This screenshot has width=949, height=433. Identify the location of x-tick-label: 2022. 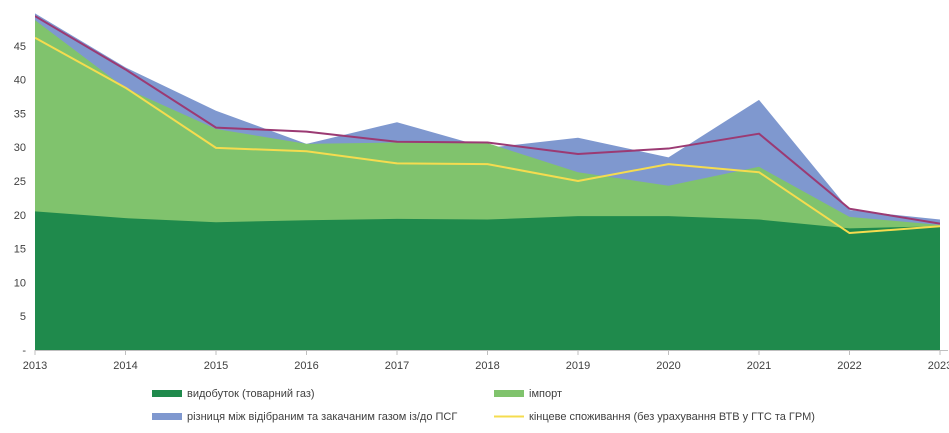
(849, 366).